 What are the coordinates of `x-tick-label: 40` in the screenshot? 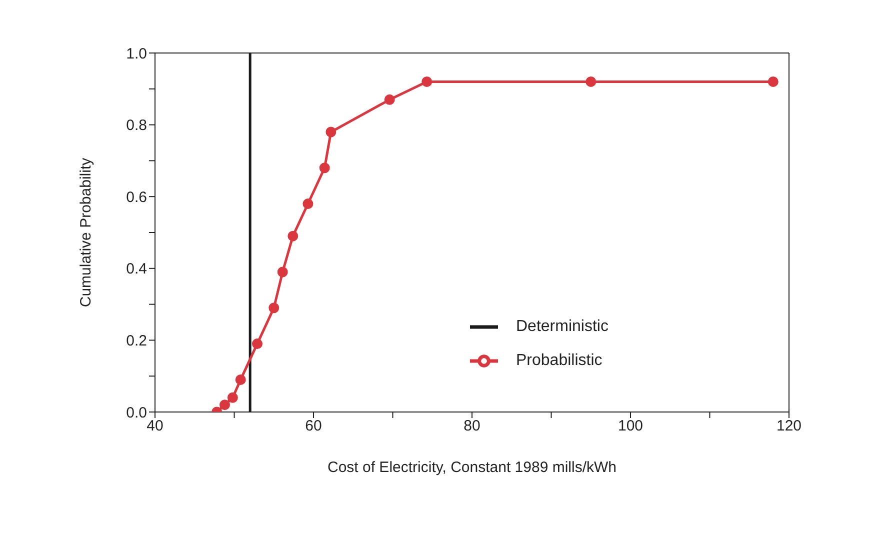 It's located at (155, 426).